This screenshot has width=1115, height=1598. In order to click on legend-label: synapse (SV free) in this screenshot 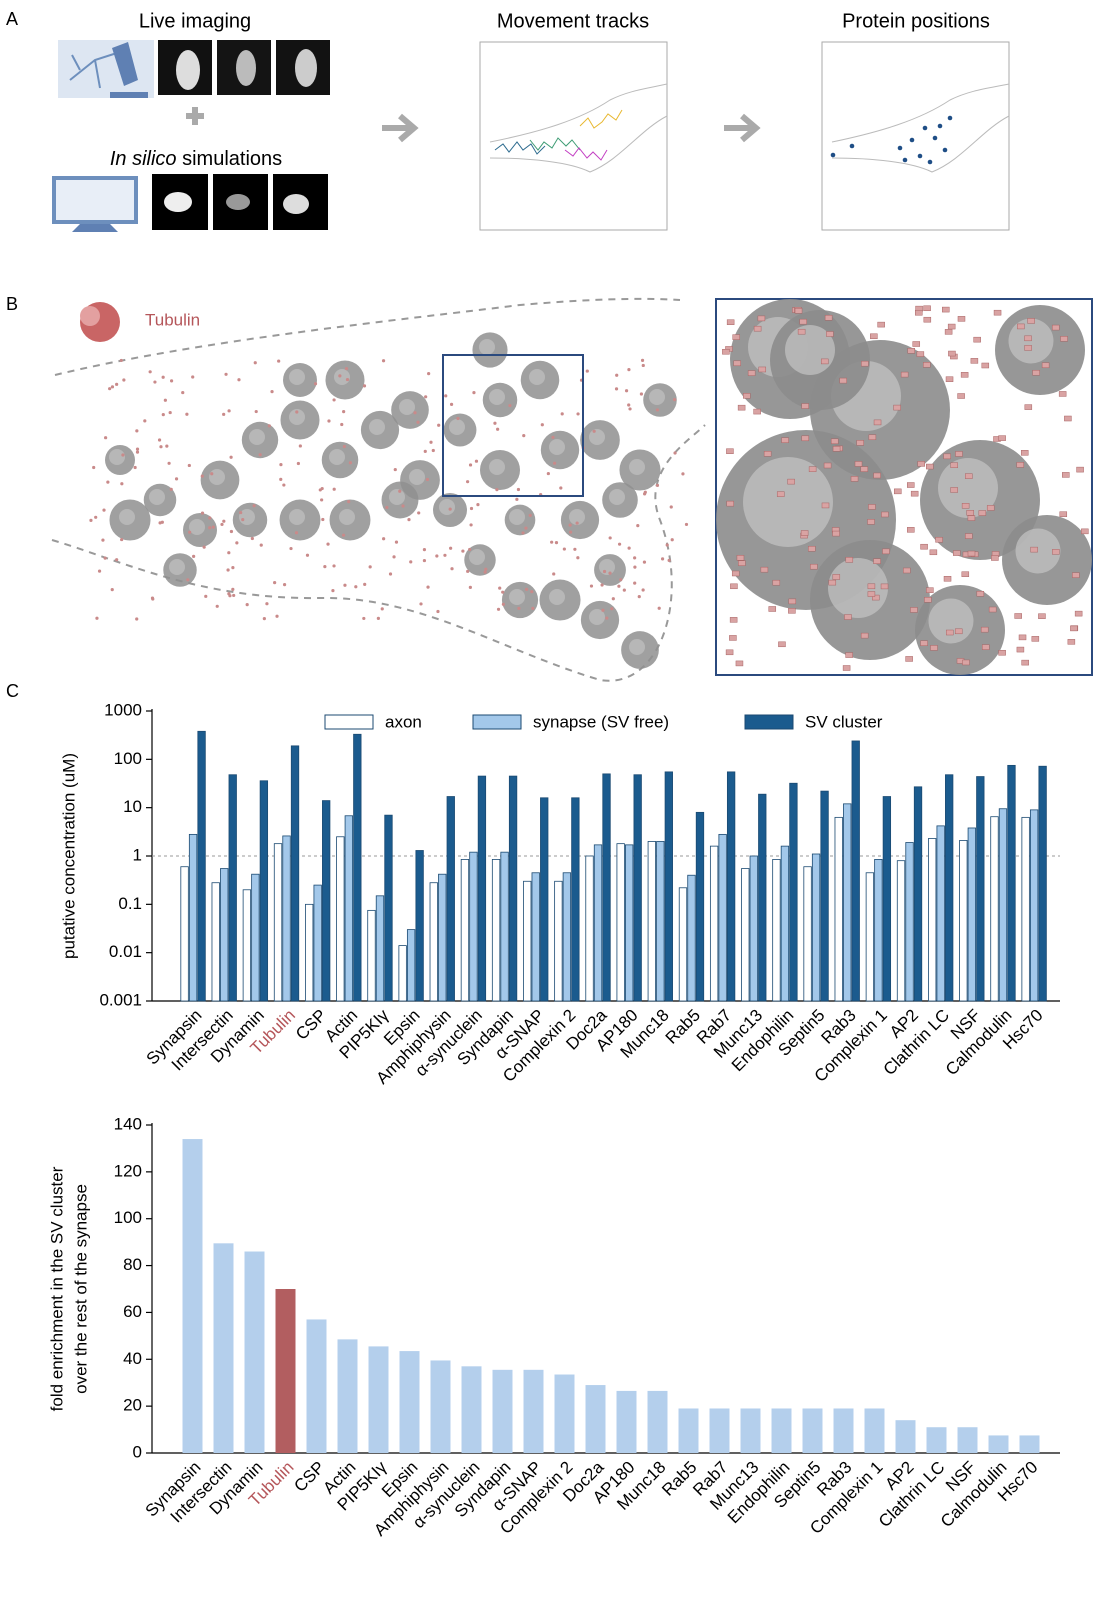, I will do `click(601, 721)`.